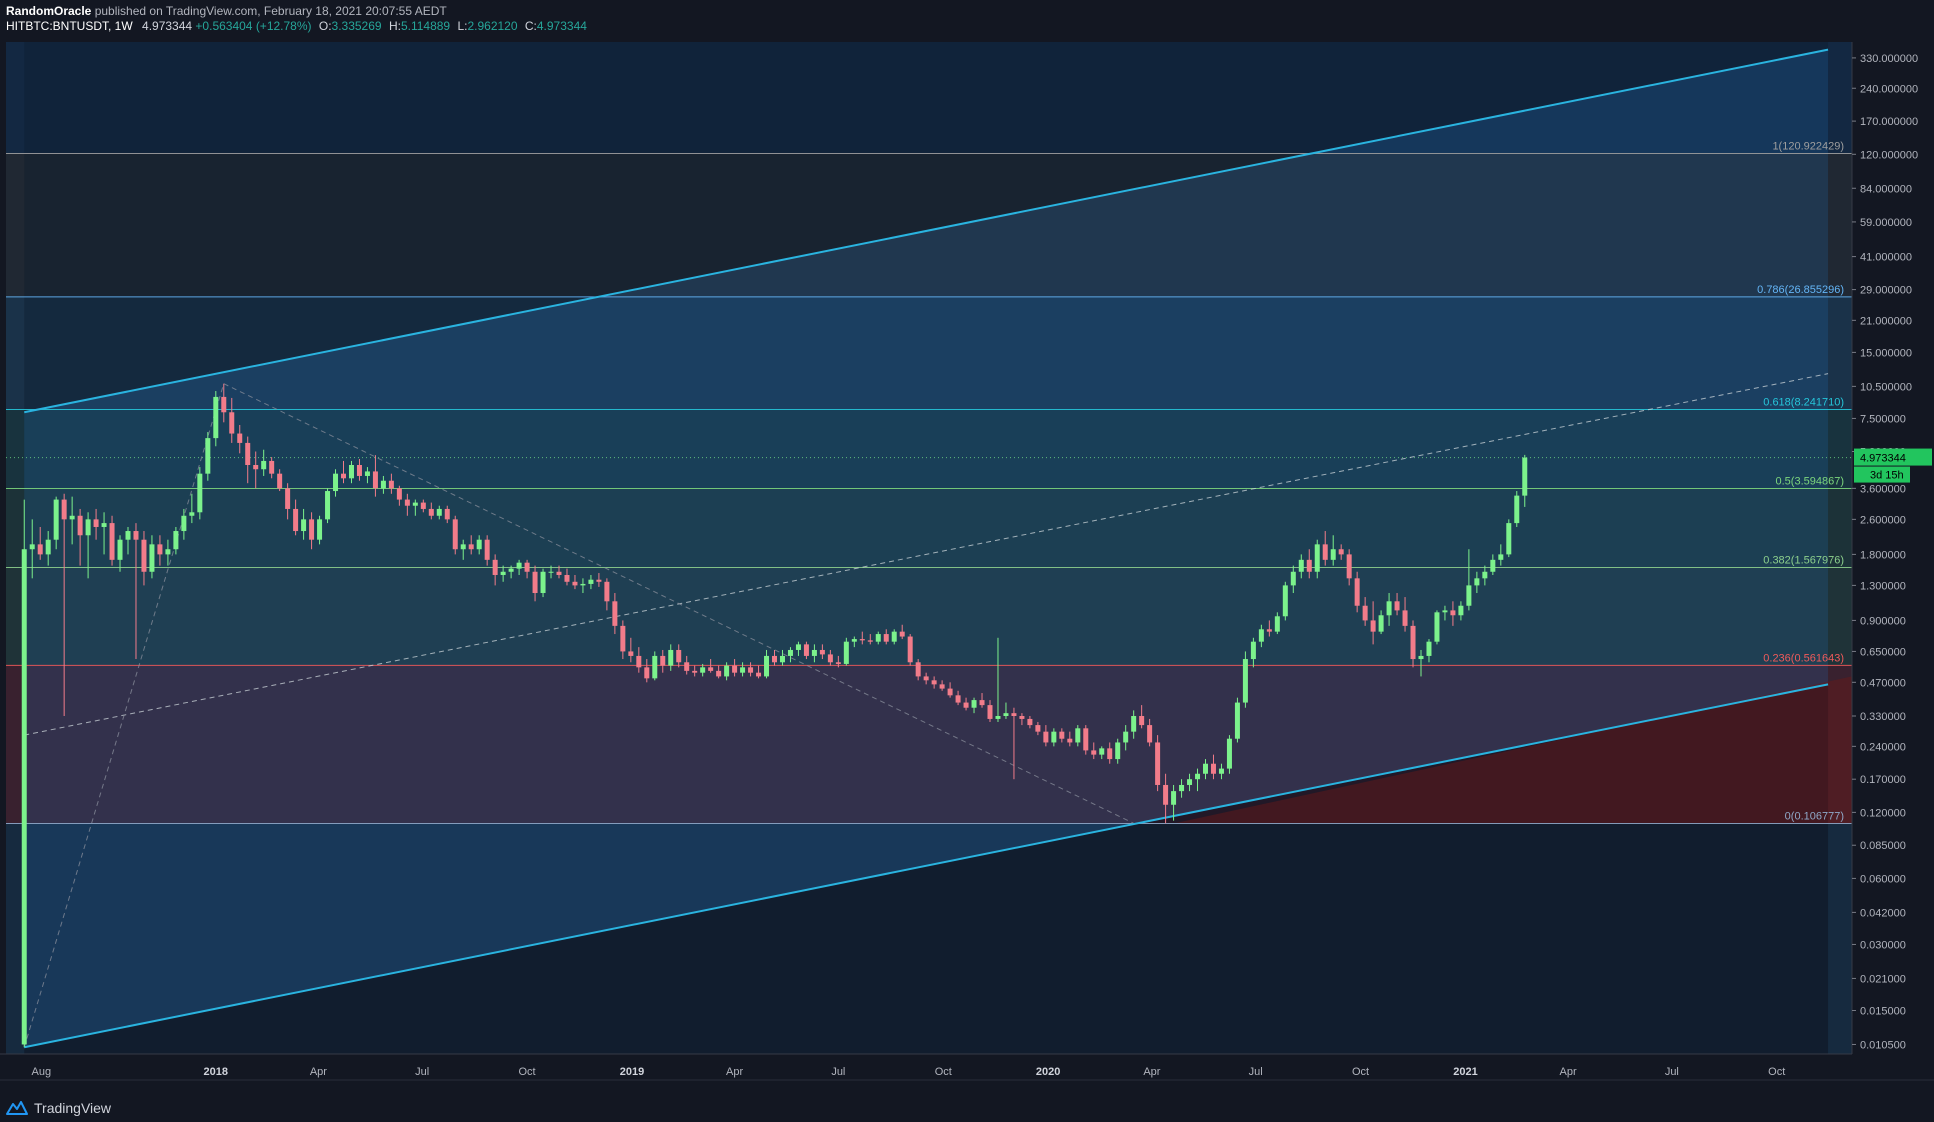 The image size is (1934, 1122). I want to click on last-price: 4.973344, so click(167, 26).